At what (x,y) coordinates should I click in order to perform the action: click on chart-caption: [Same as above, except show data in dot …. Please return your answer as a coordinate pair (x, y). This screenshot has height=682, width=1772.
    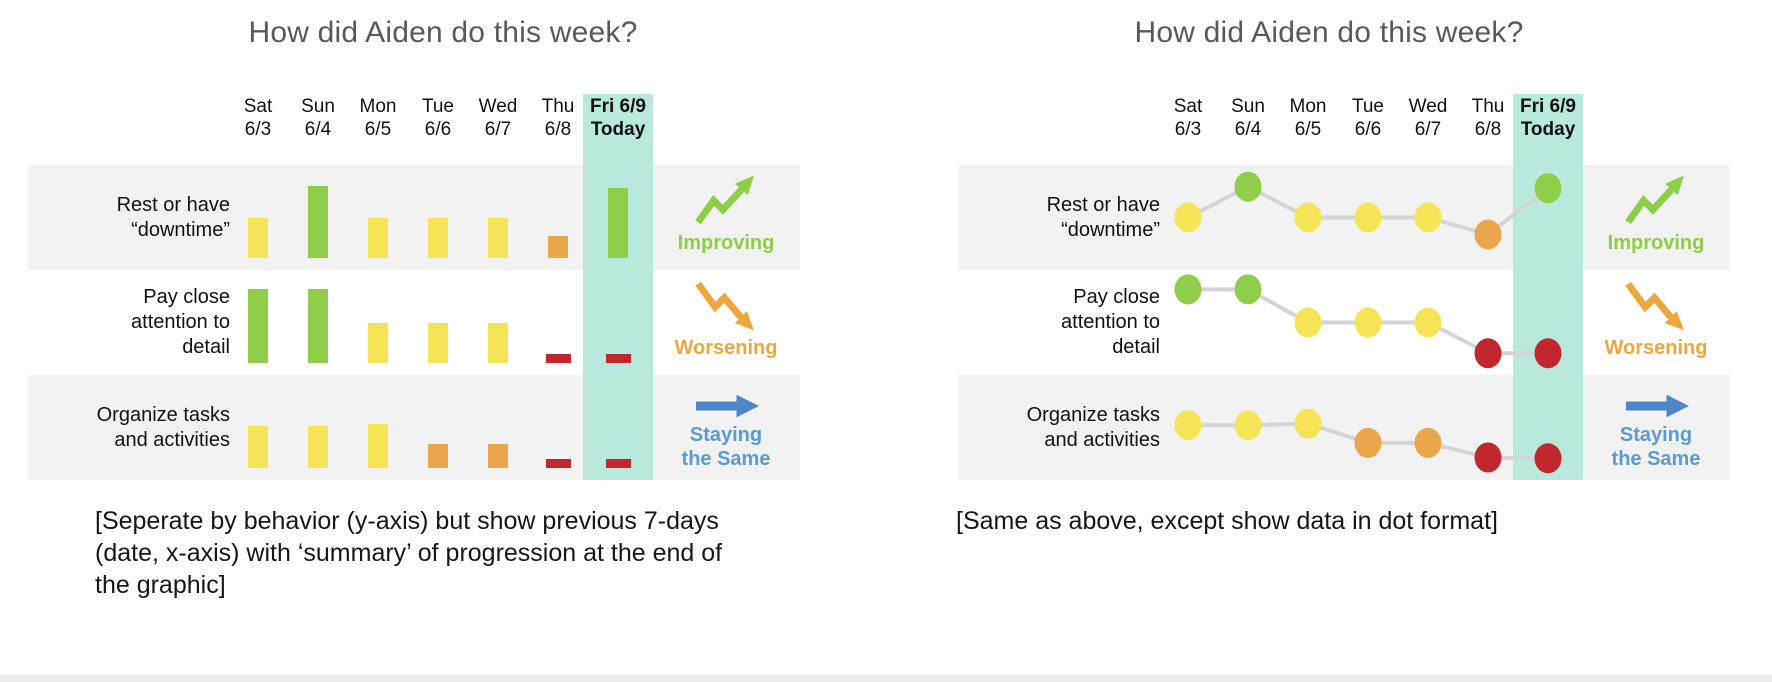
    Looking at the image, I should click on (1227, 521).